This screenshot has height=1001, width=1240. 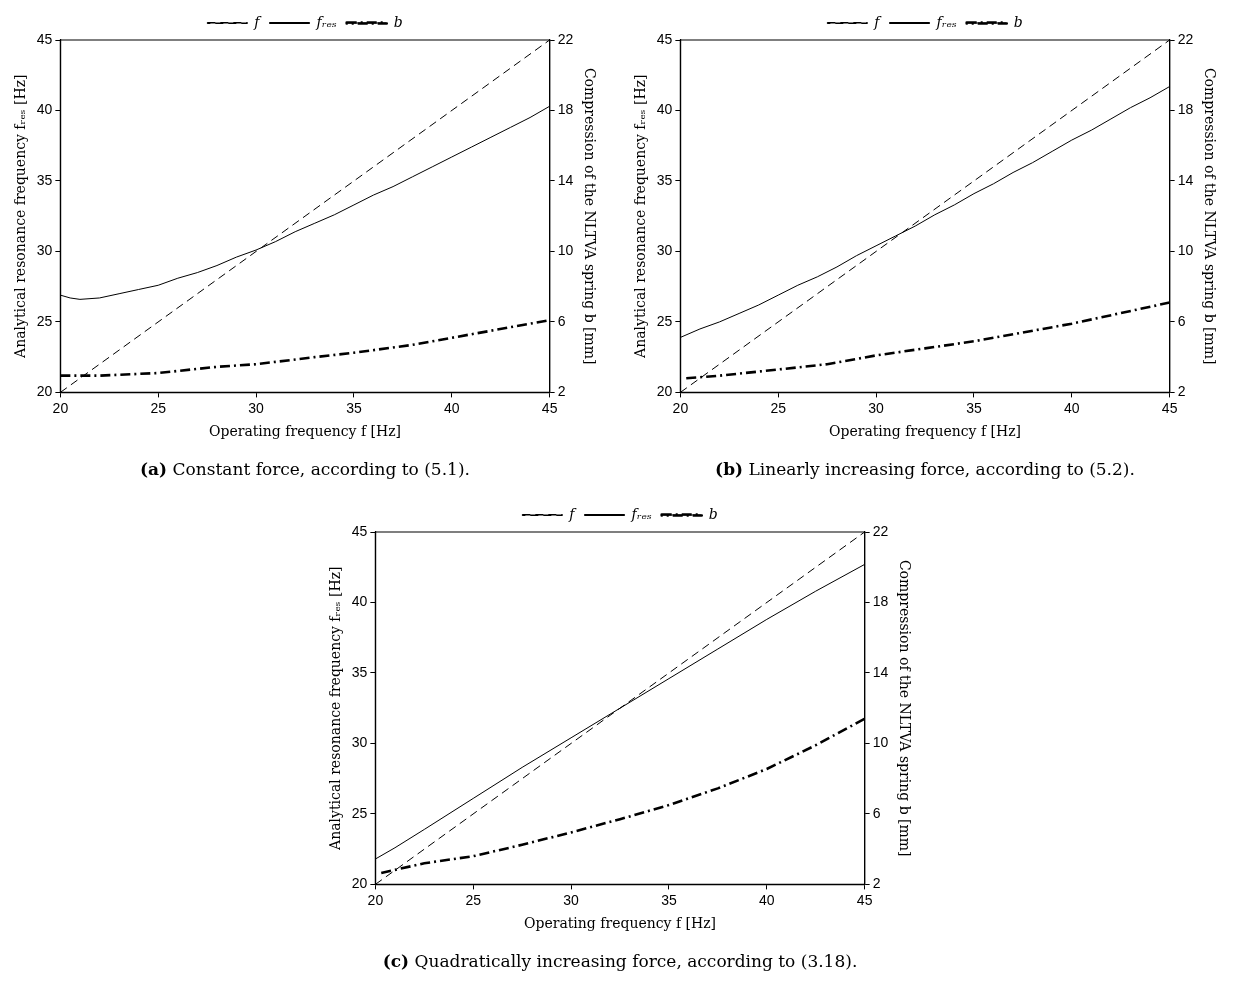 I want to click on text: (b) Linearly increasing force, according to (5.2)., so click(x=925, y=469).